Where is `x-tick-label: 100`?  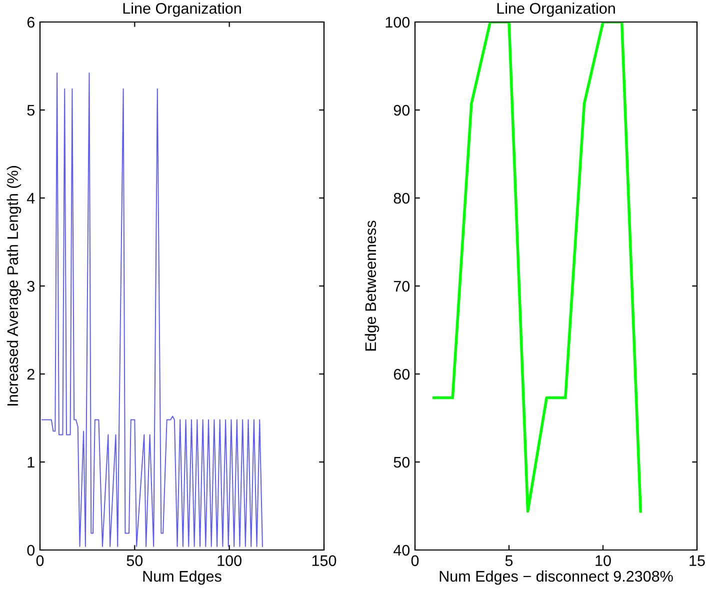
x-tick-label: 100 is located at coordinates (230, 560).